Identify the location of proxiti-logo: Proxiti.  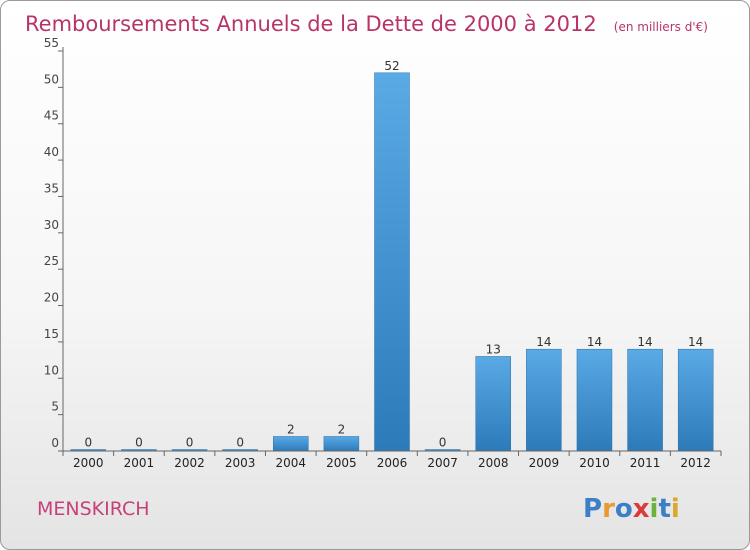
(631, 509).